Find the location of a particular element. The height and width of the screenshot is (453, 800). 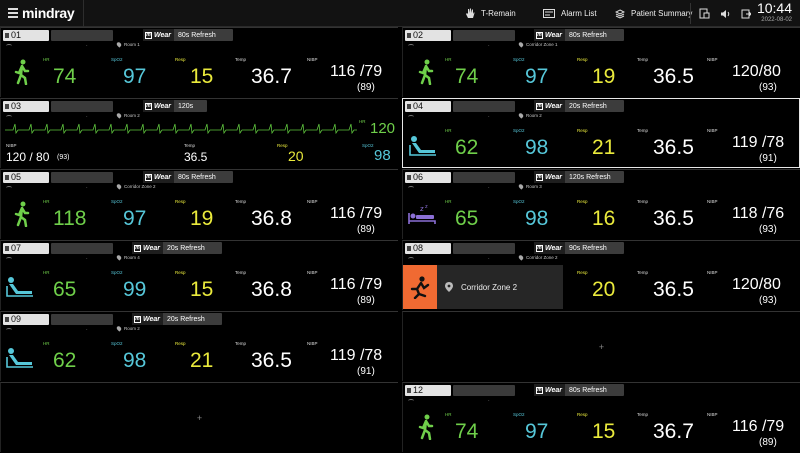

refresh-label: 120s is located at coordinates (186, 106).